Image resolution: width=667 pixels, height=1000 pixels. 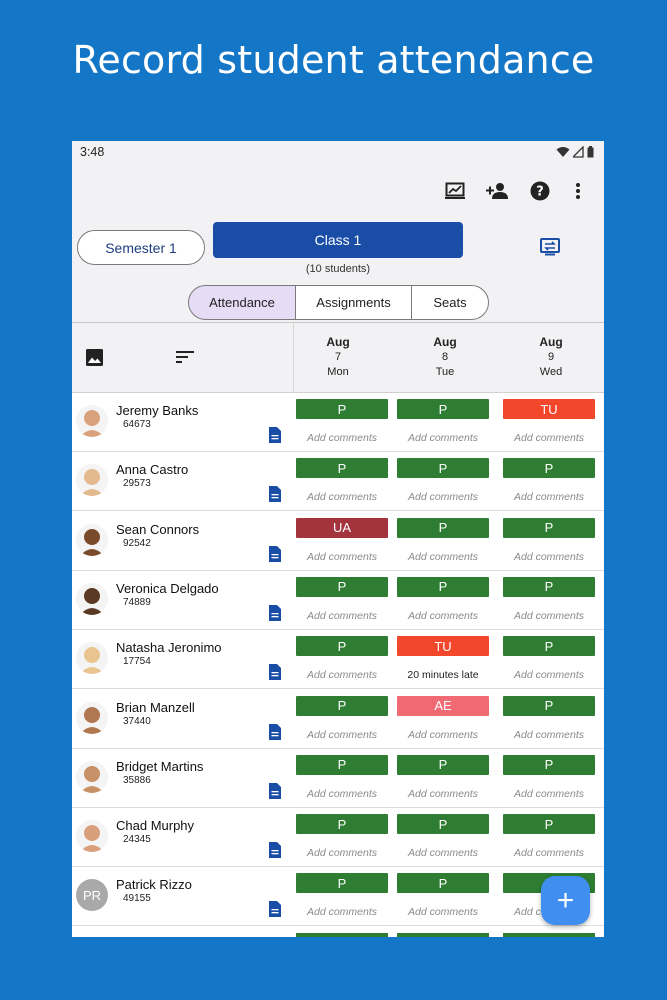 I want to click on attendance-cell: P Add comments, so click(x=553, y=541).